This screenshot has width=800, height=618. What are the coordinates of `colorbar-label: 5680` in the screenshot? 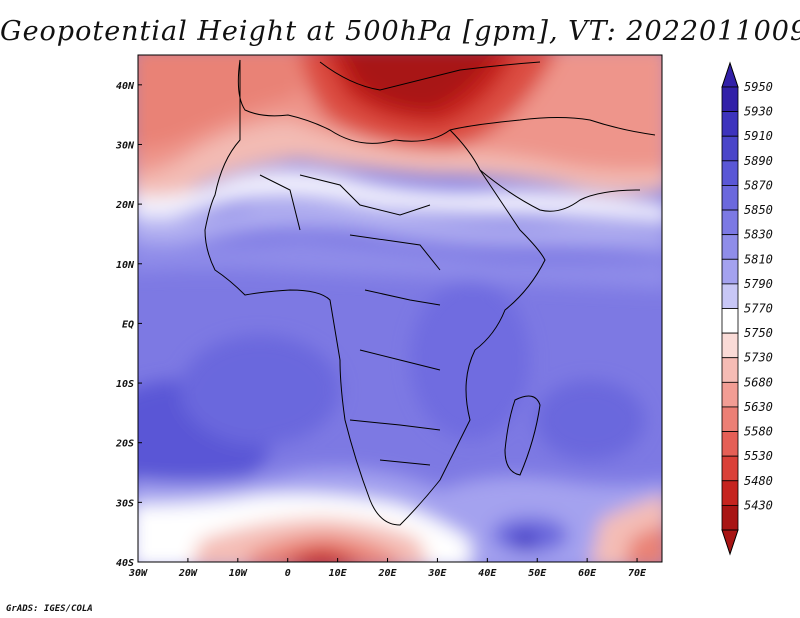 It's located at (758, 382).